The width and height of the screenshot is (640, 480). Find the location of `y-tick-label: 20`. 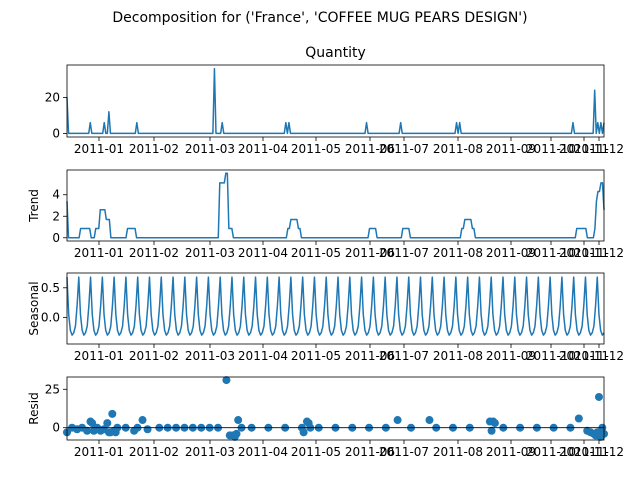

y-tick-label: 20 is located at coordinates (52, 97).